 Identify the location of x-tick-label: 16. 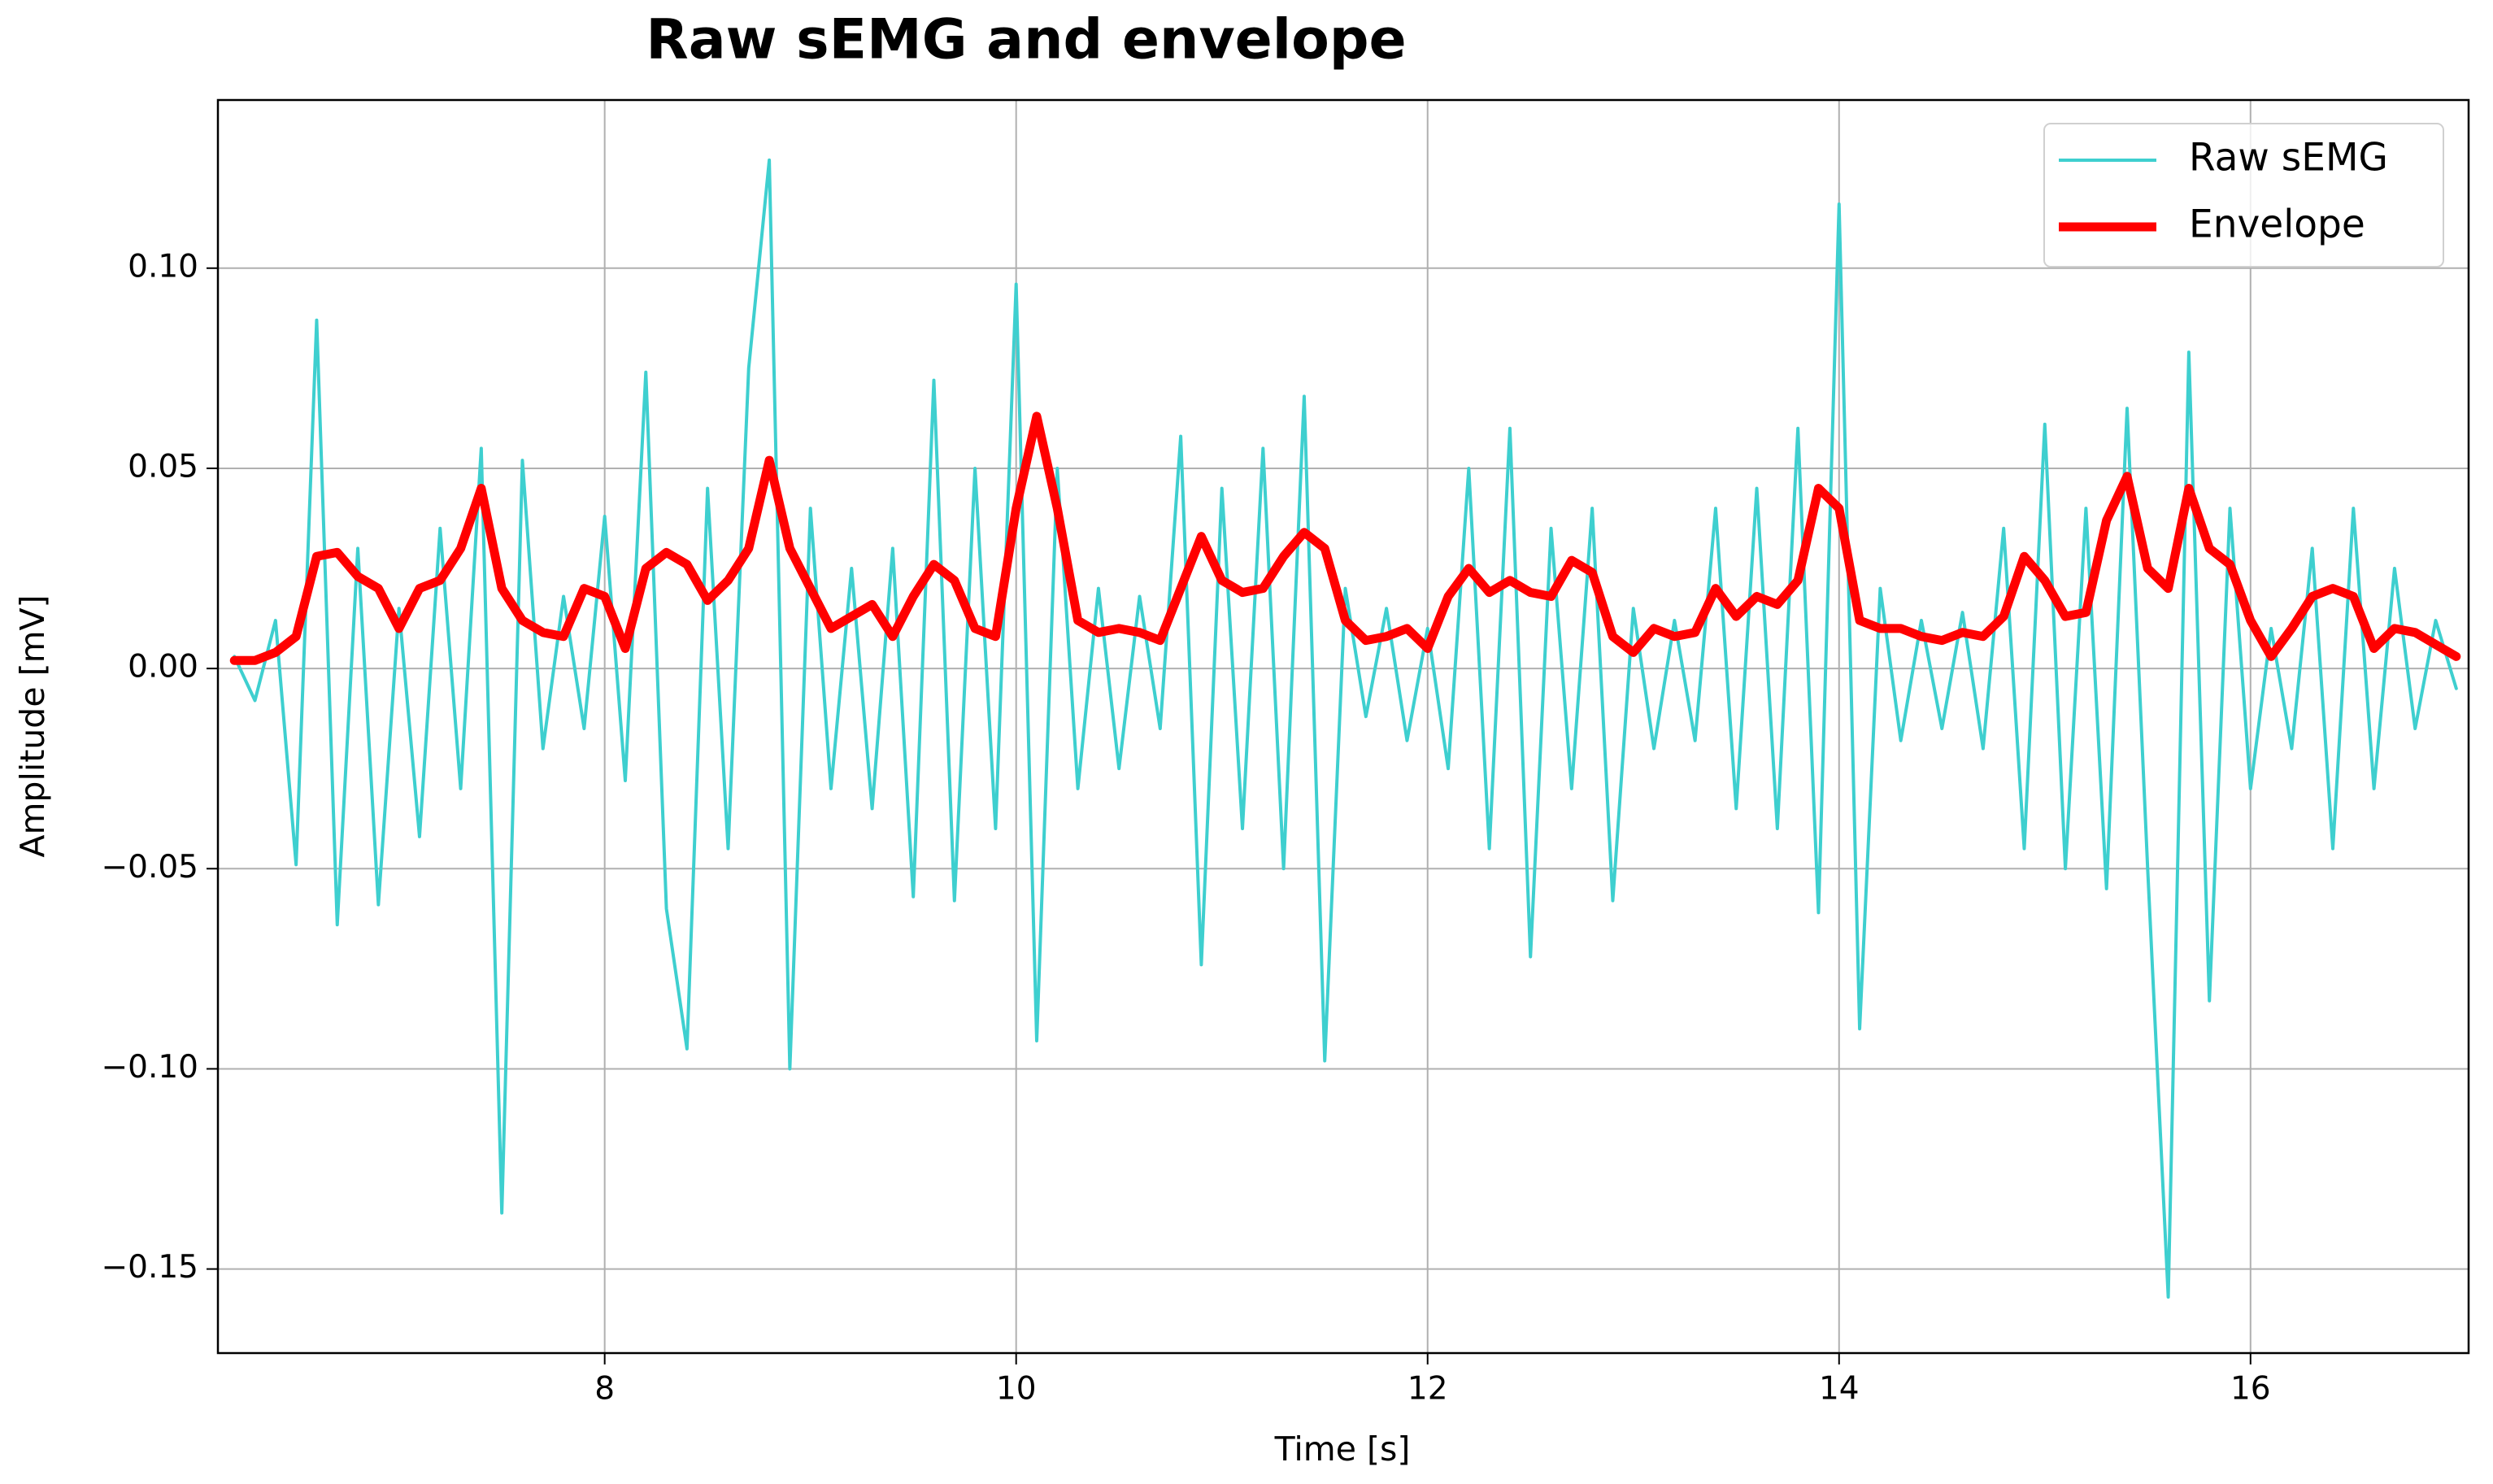
(2250, 1389).